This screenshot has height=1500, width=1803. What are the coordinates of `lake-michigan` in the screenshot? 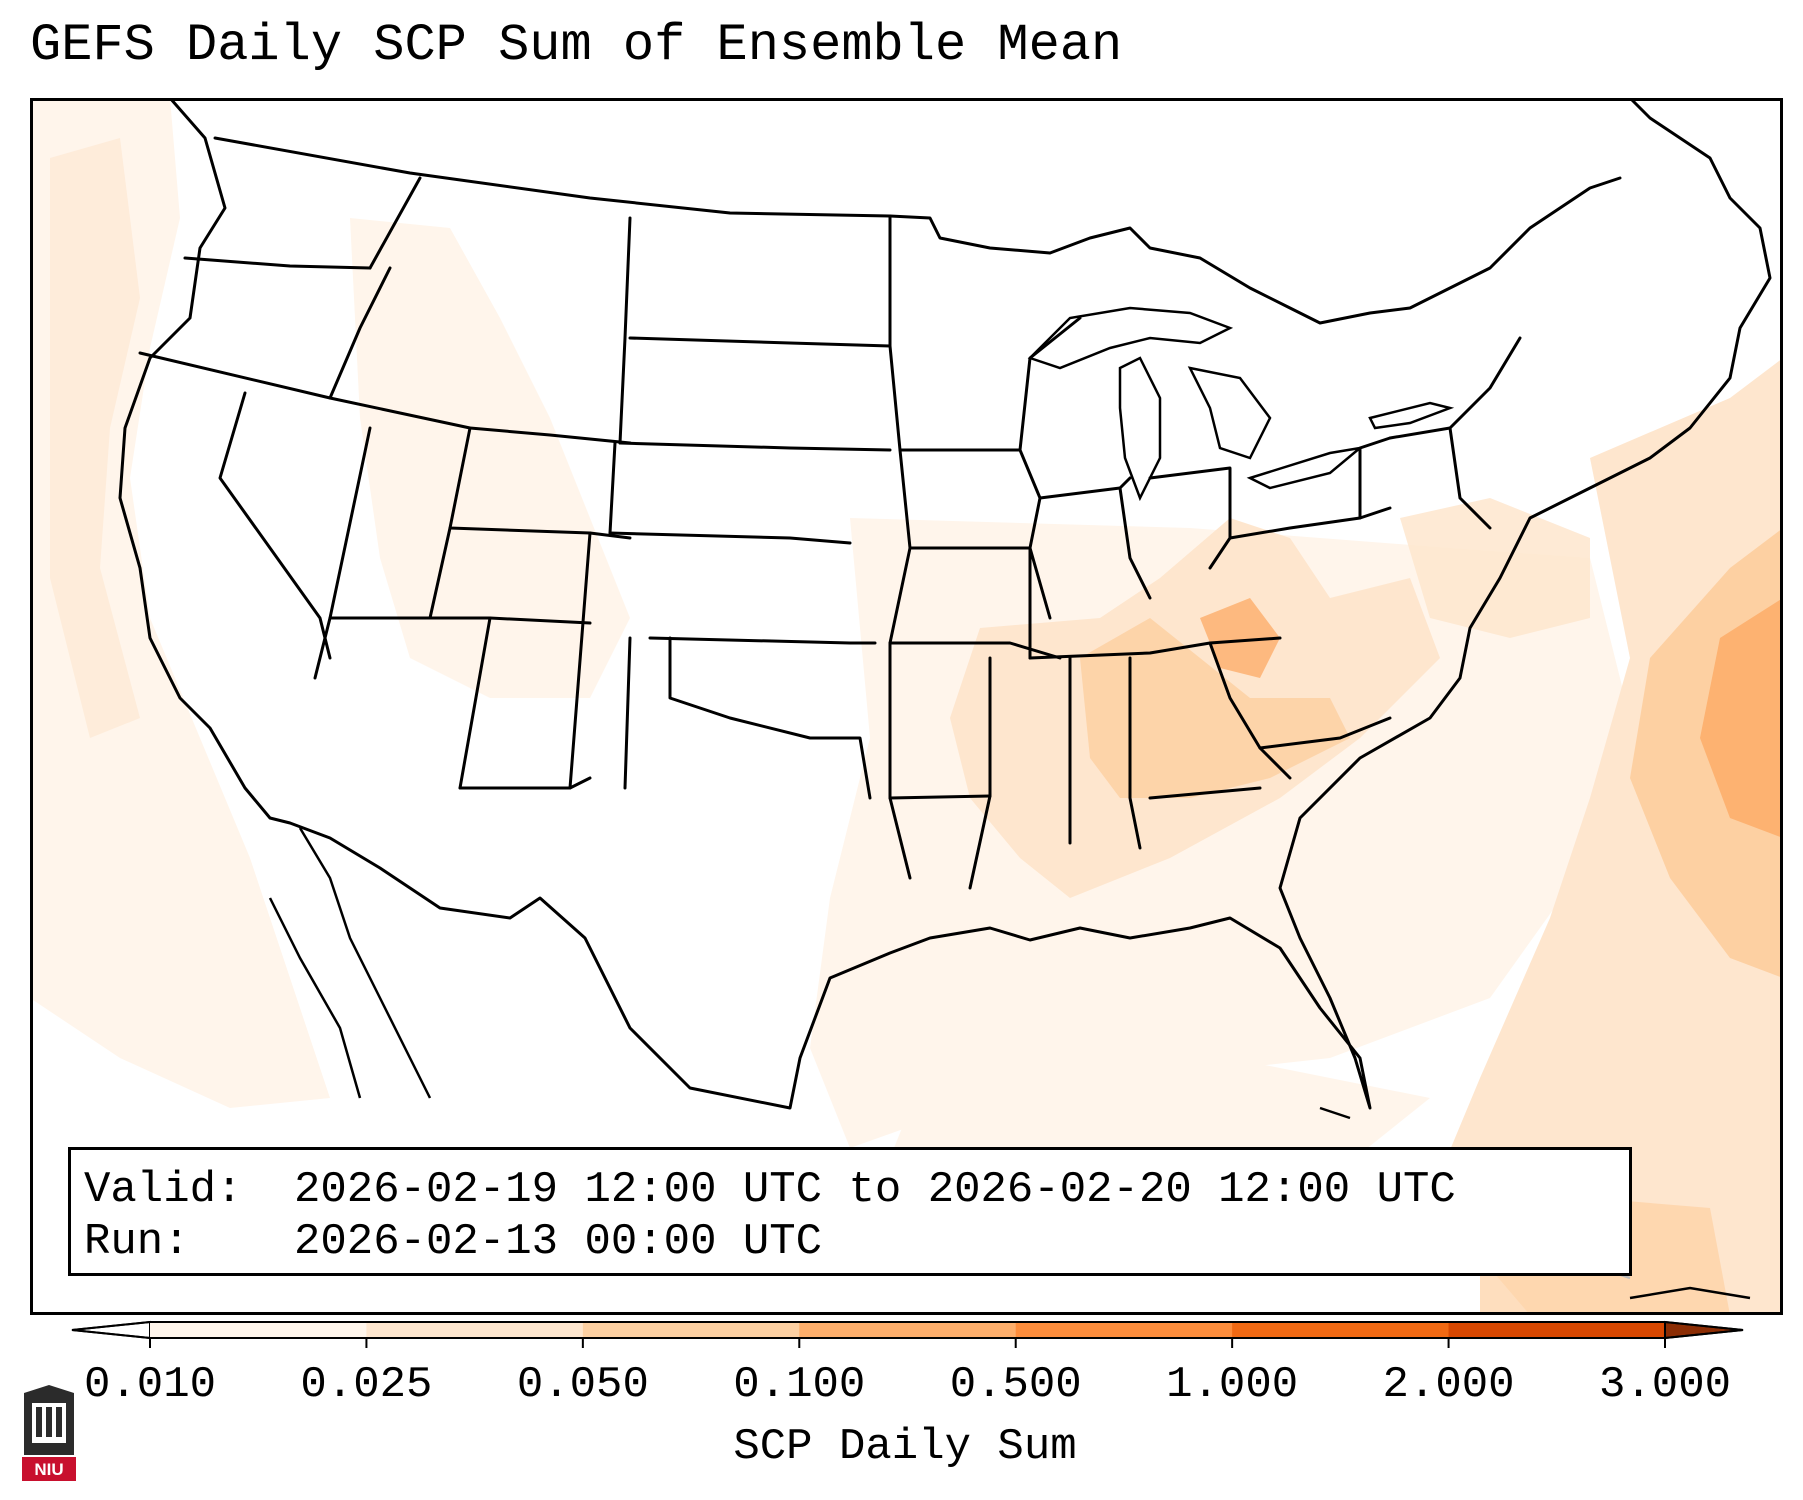 It's located at (1140, 429).